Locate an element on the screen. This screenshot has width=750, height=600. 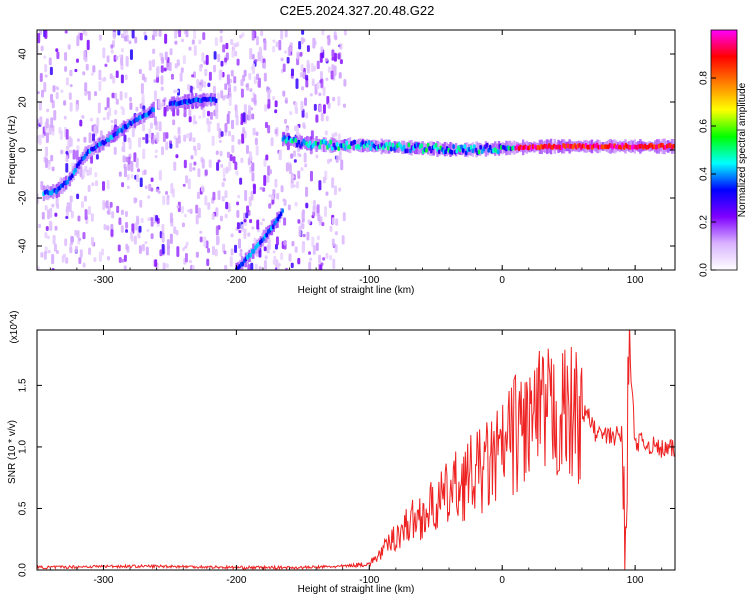
y-tick-label: 1.0 is located at coordinates (23, 447).